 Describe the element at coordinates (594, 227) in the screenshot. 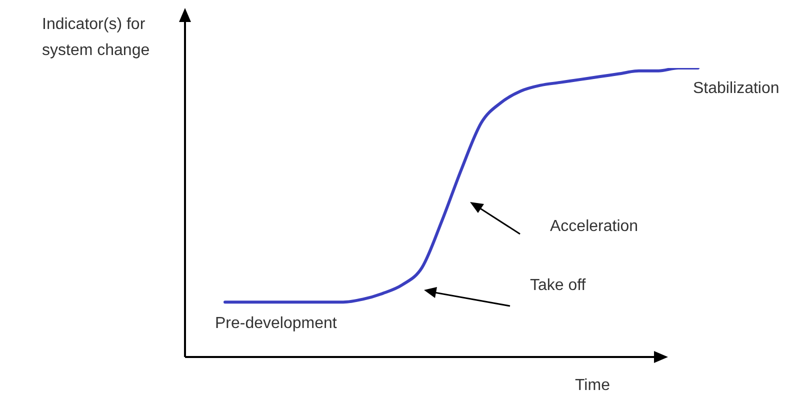

I see `annotation: Acceleration` at that location.